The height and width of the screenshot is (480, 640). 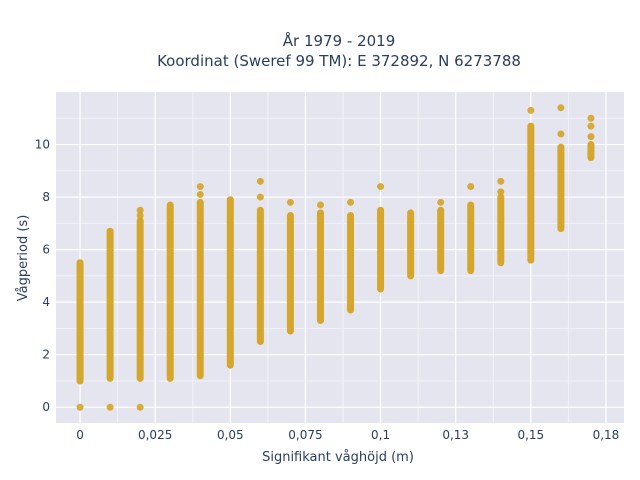 What do you see at coordinates (46, 197) in the screenshot?
I see `y-tick-label: 8` at bounding box center [46, 197].